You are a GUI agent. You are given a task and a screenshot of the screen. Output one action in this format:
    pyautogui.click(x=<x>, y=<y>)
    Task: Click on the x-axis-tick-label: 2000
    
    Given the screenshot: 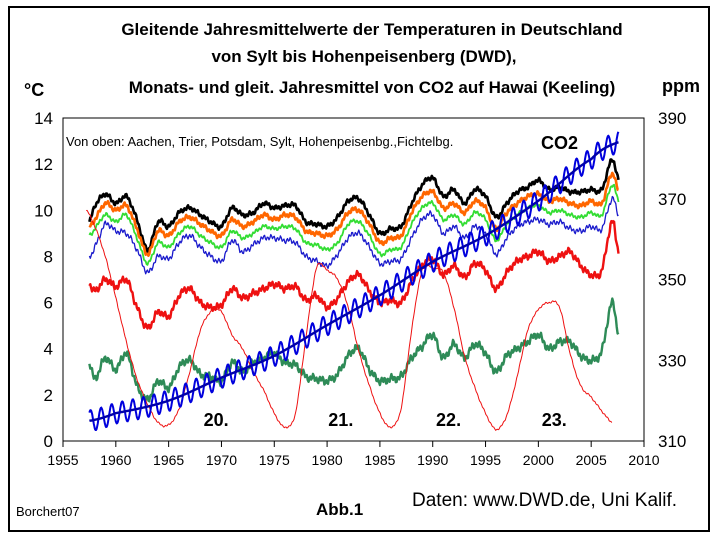 What is the action you would take?
    pyautogui.click(x=538, y=460)
    